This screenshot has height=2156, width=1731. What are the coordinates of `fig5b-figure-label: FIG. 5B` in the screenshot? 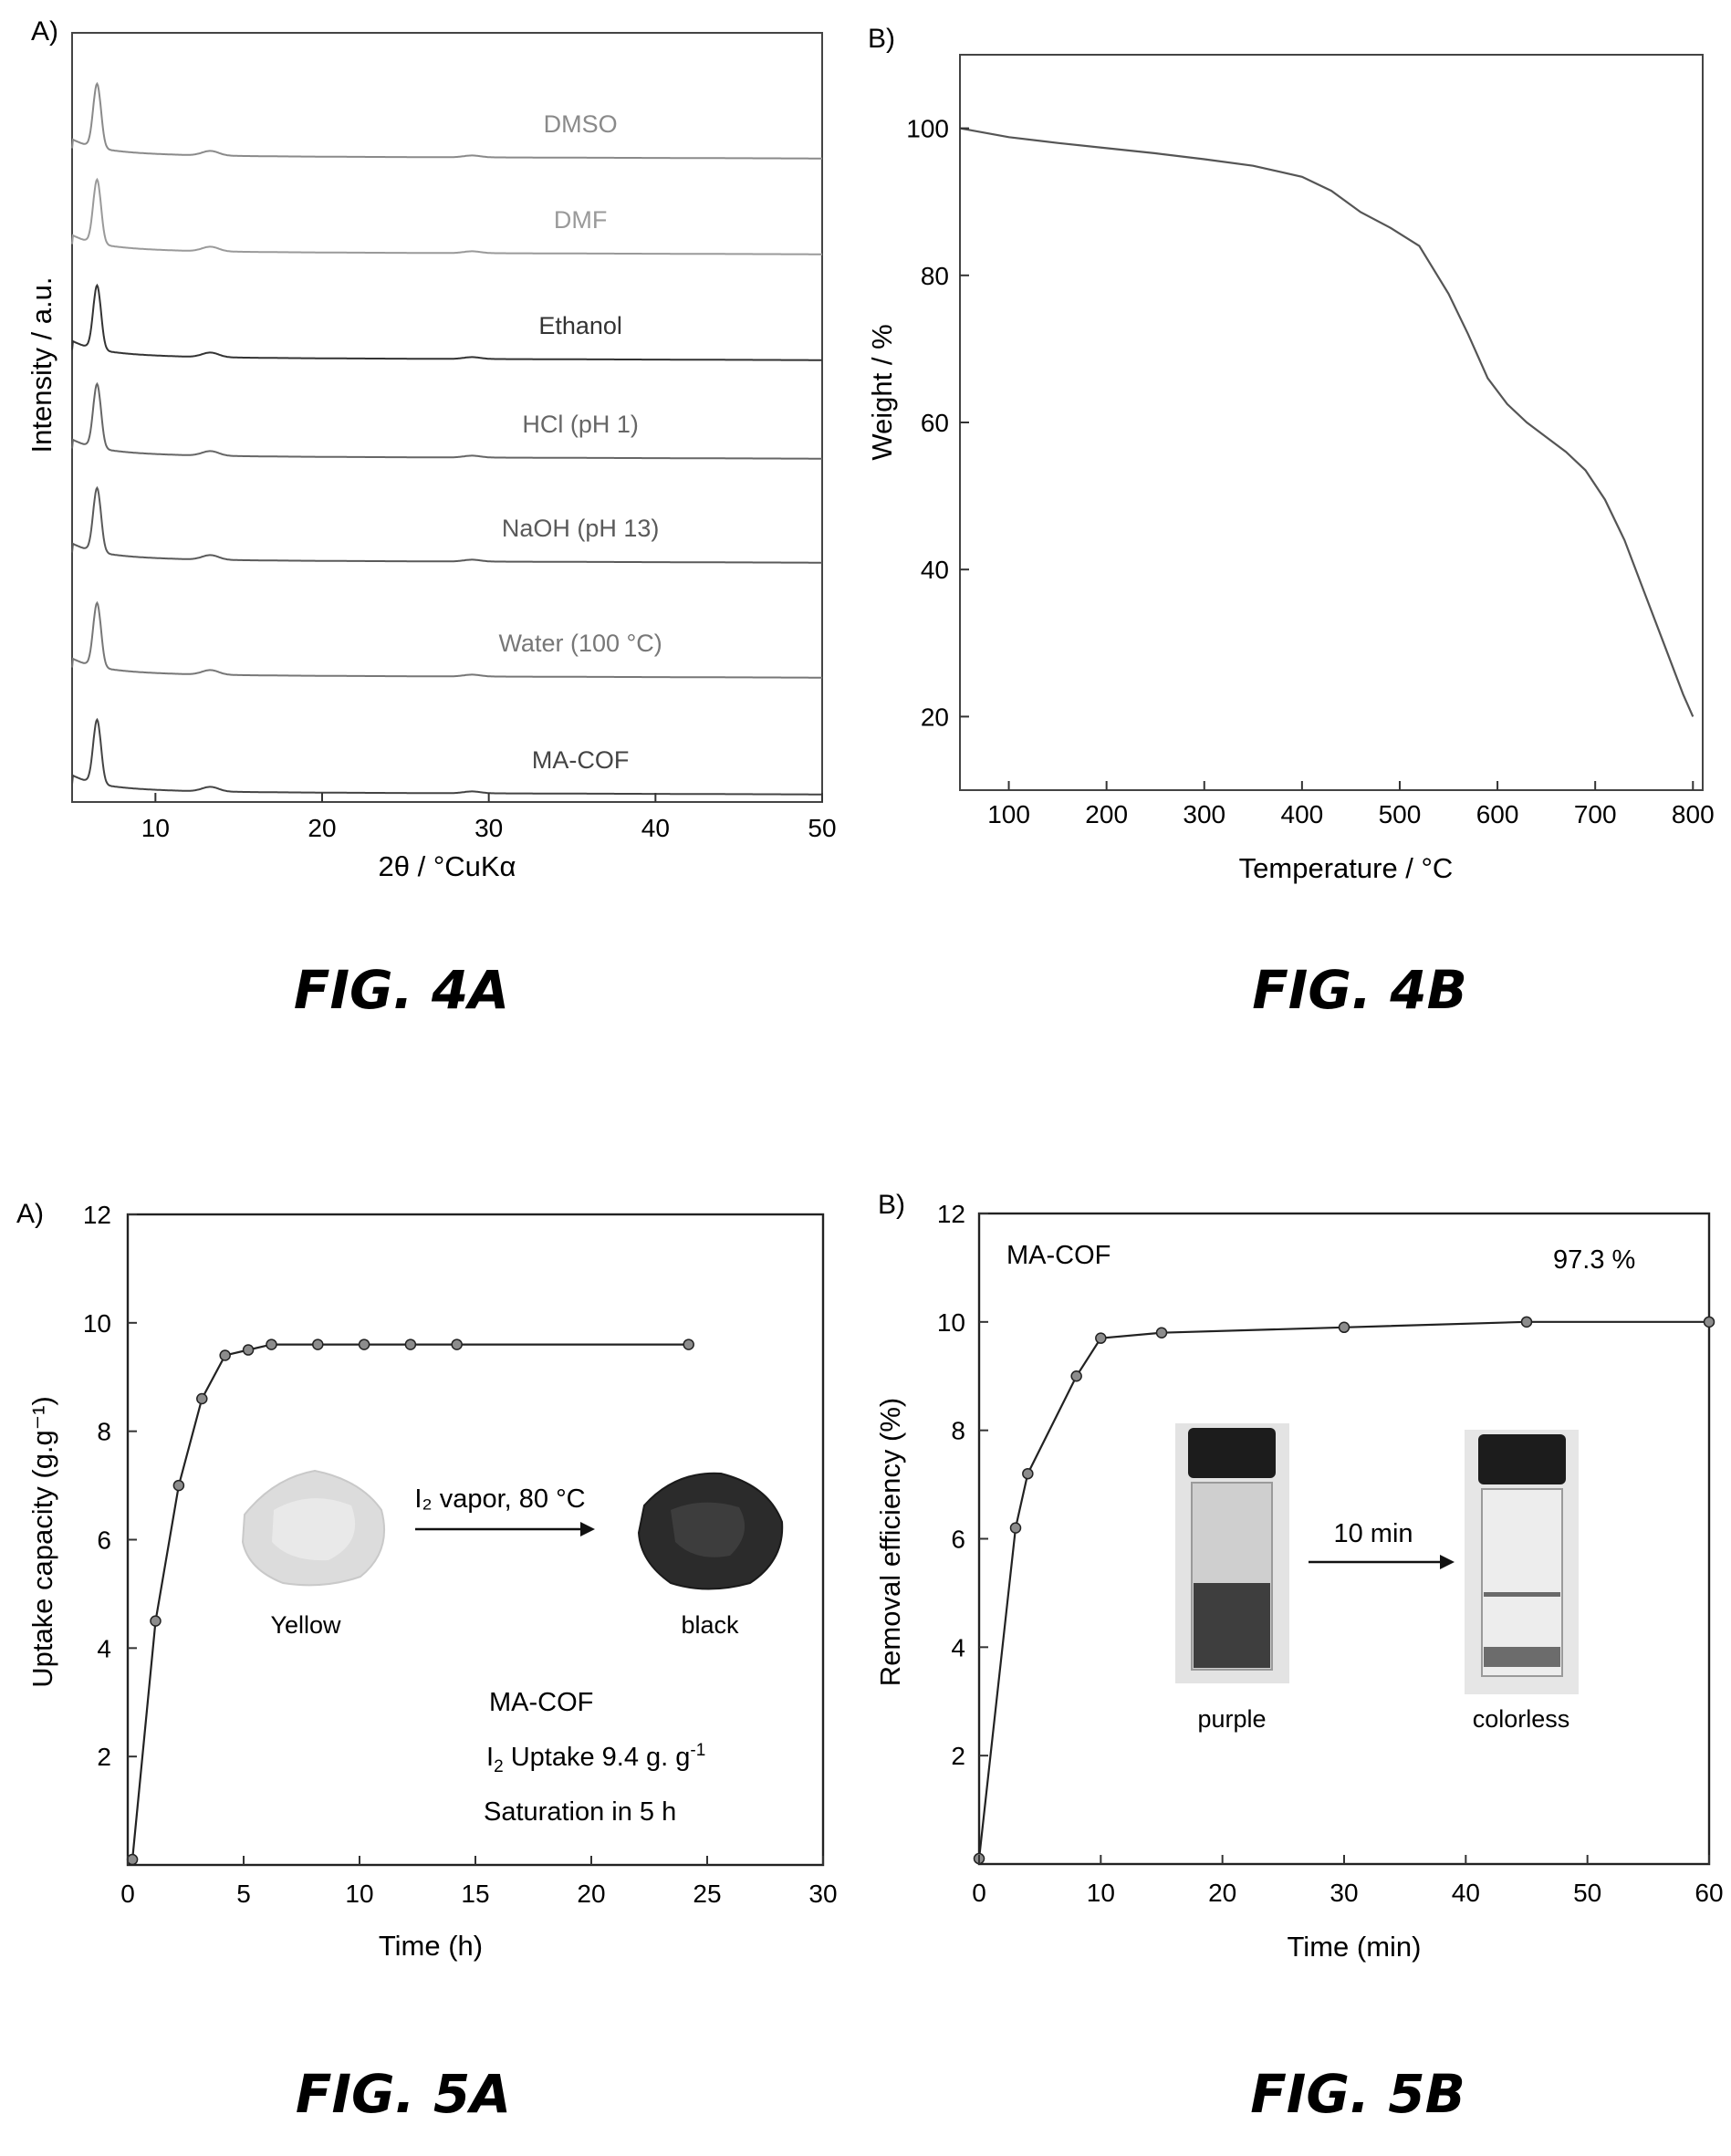 It's located at (1357, 2094).